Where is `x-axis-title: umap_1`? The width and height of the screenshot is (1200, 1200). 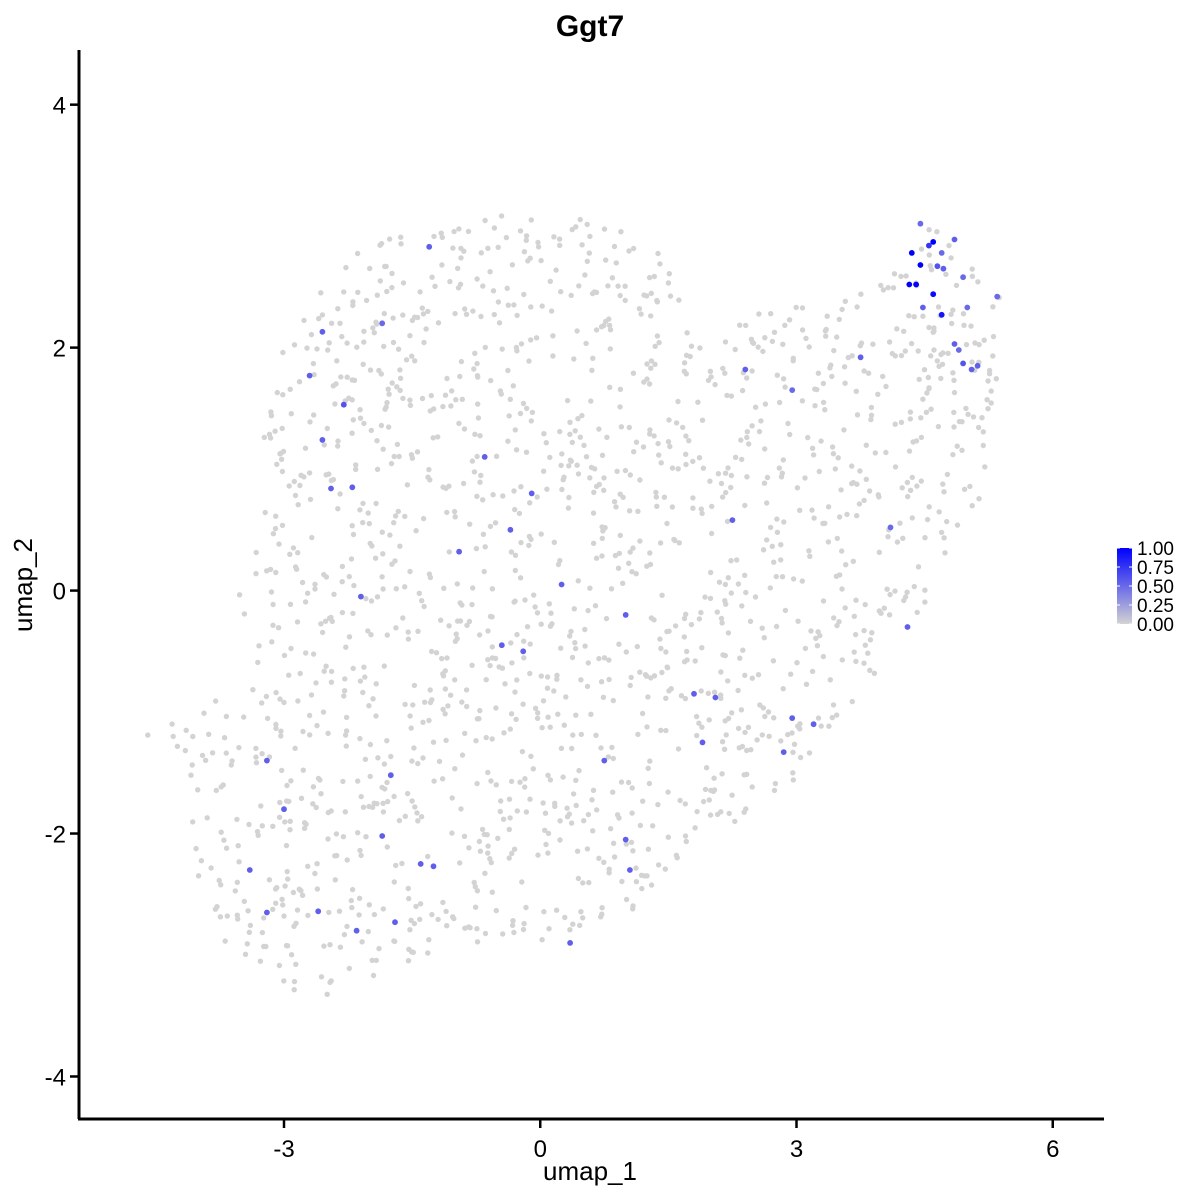
x-axis-title: umap_1 is located at coordinates (590, 1171).